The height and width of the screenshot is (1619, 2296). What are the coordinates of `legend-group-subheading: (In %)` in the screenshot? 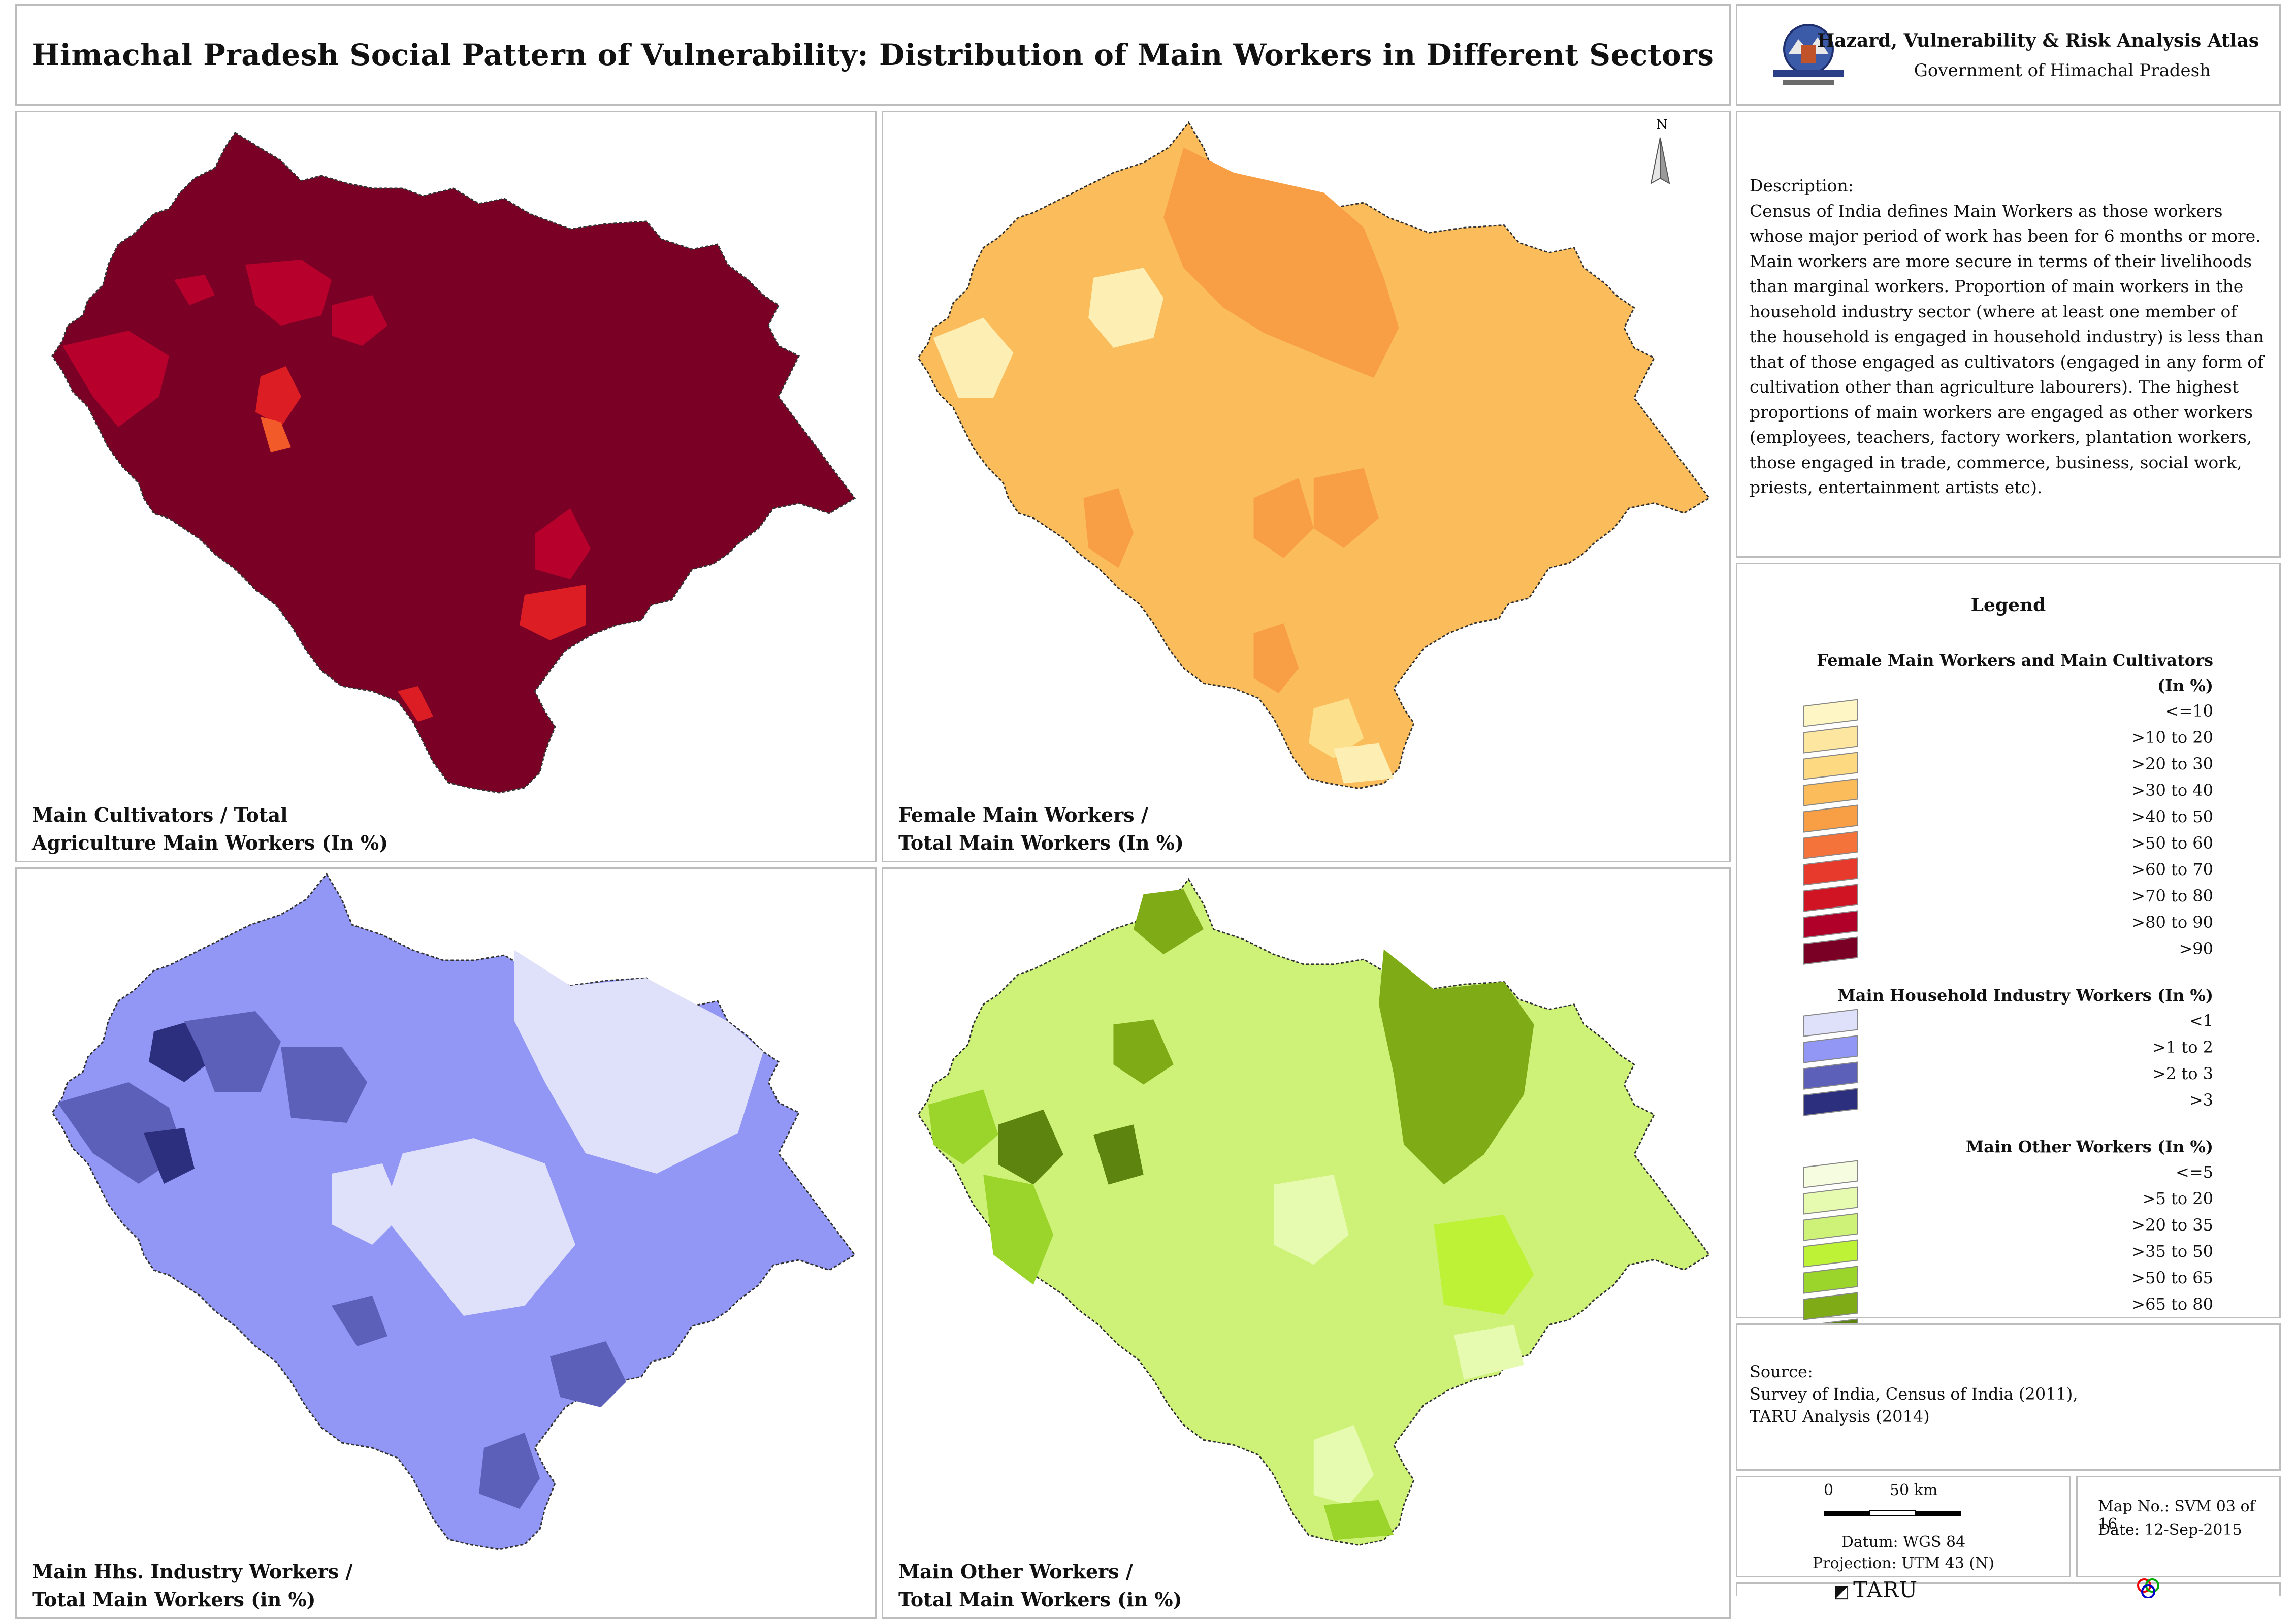 It's located at (2185, 685).